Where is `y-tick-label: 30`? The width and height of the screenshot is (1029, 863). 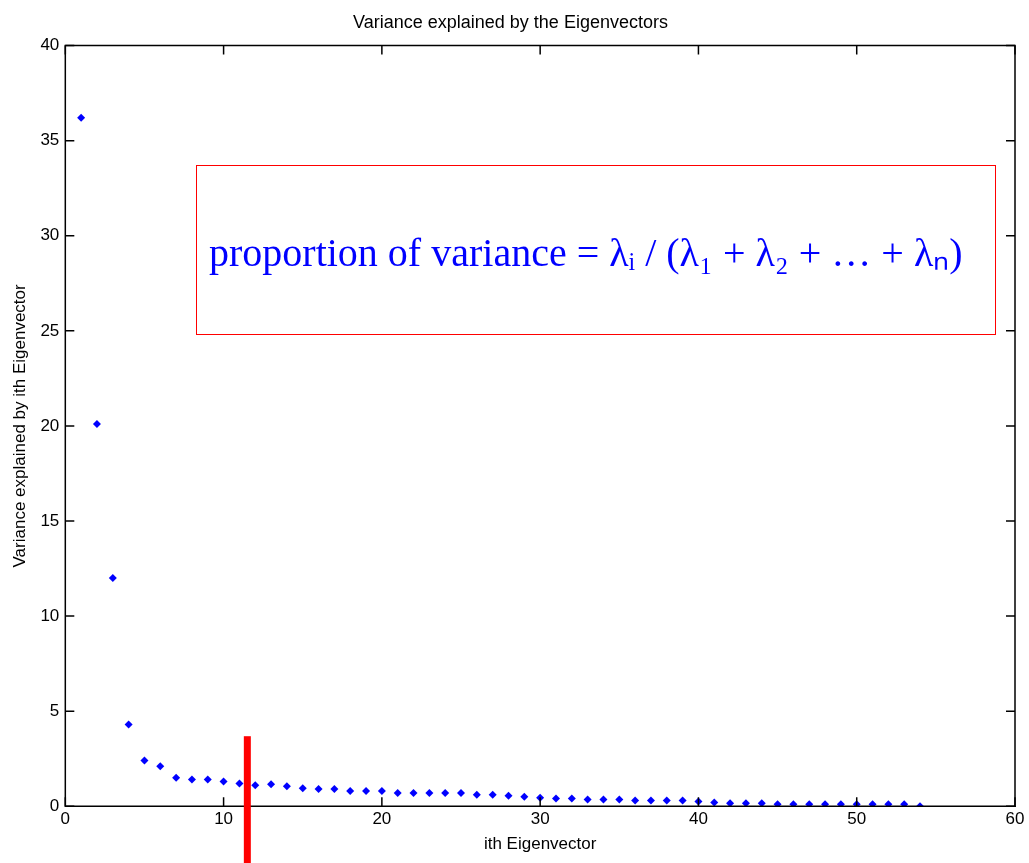 y-tick-label: 30 is located at coordinates (50, 235).